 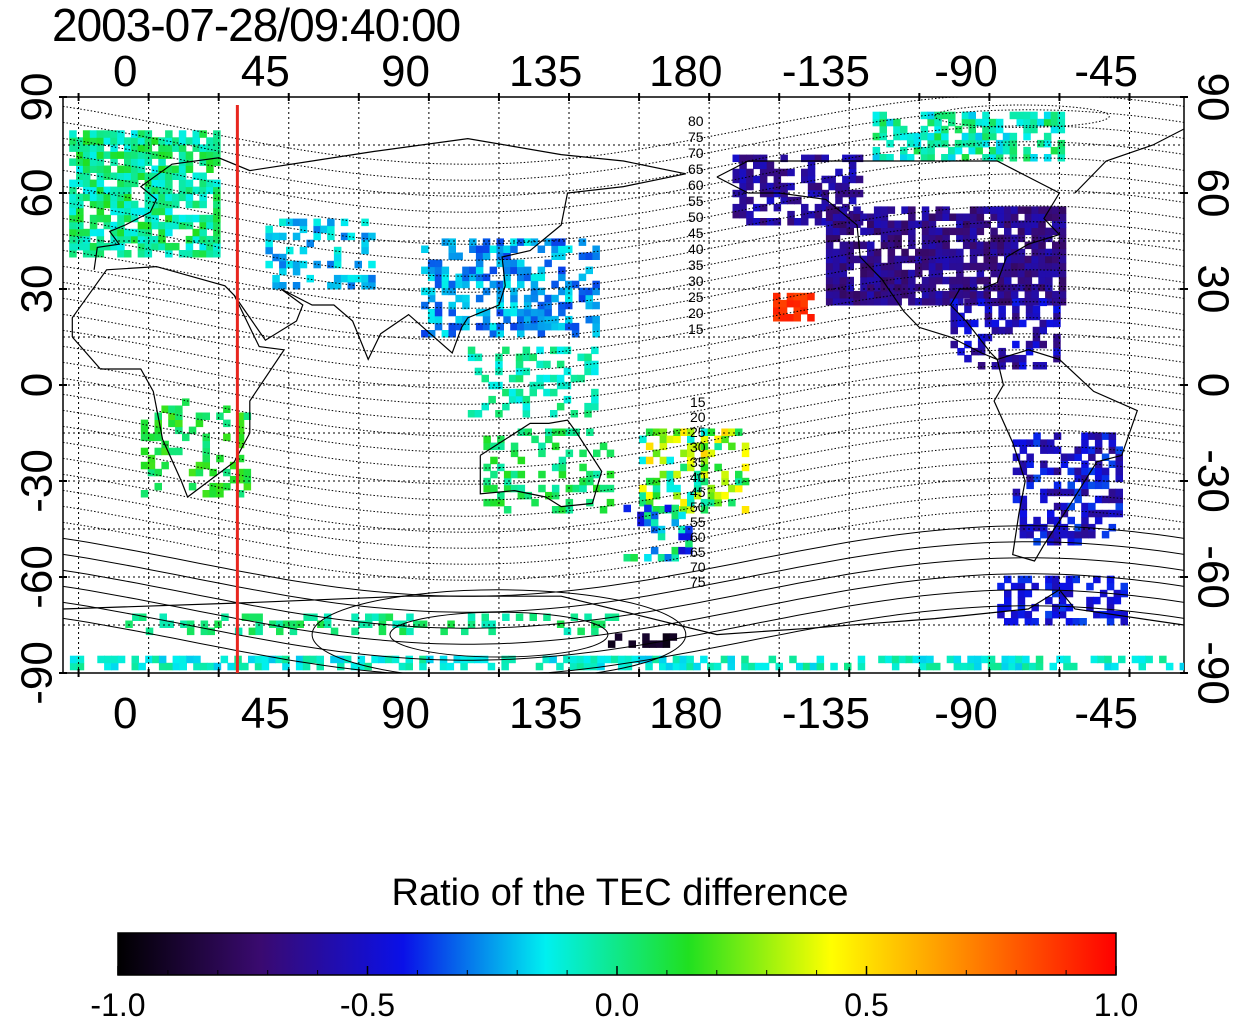 I want to click on contour-label: 15, so click(x=696, y=329).